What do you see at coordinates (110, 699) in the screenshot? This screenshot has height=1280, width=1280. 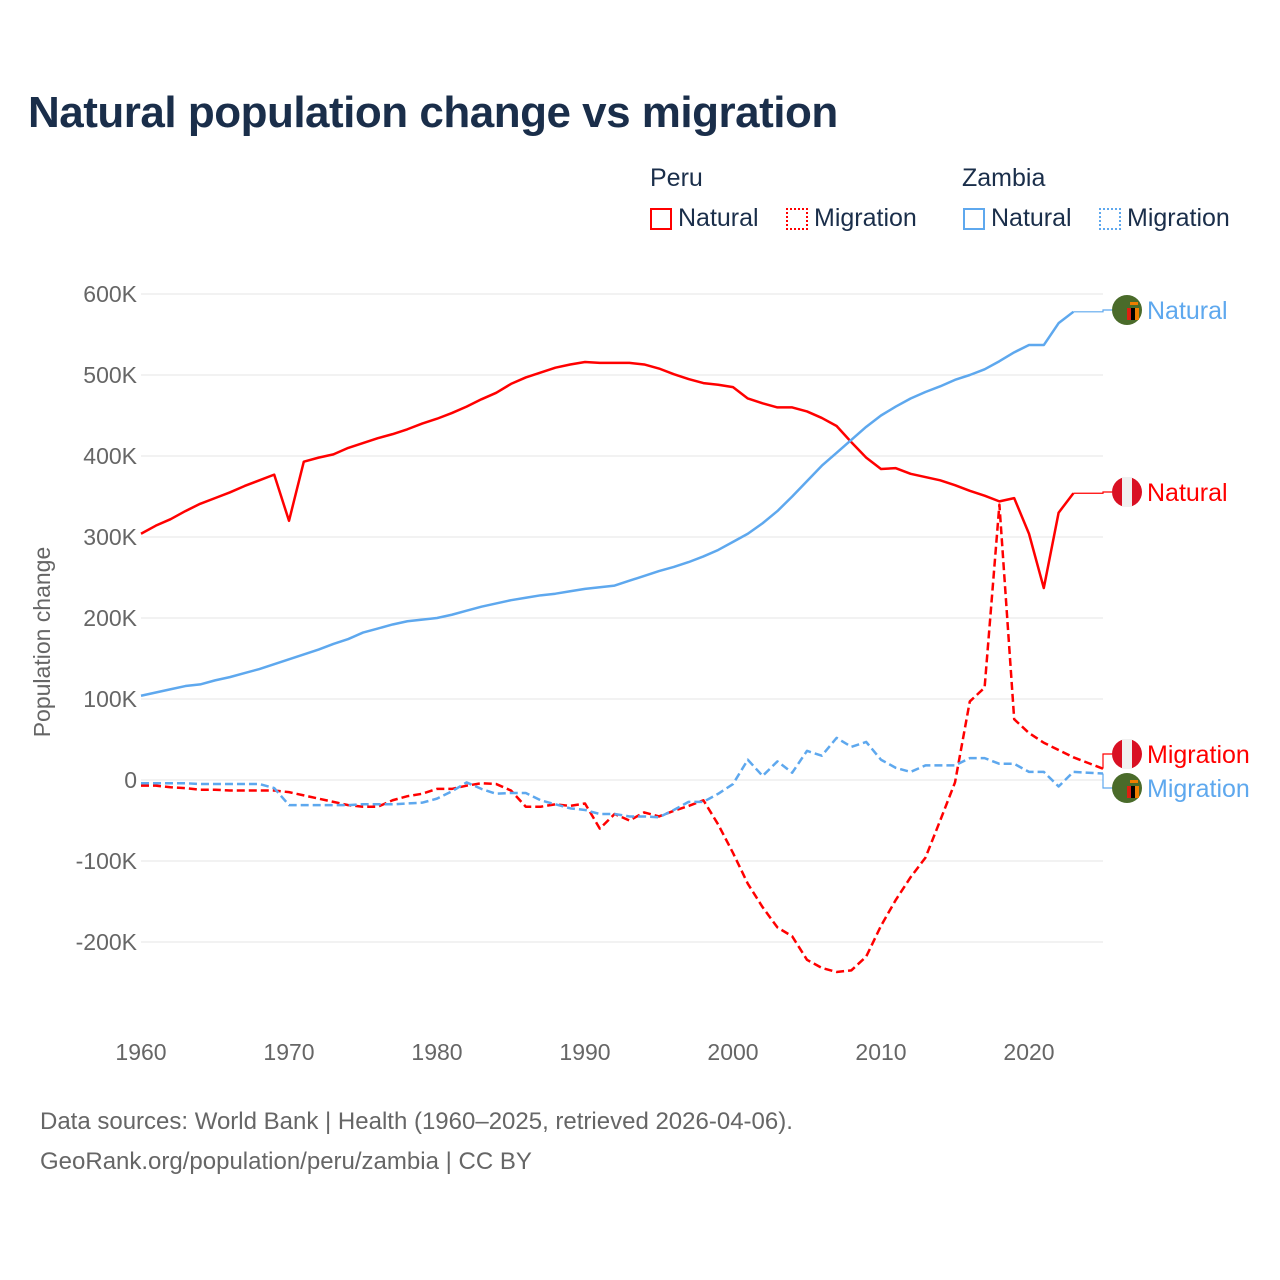 I see `y-tick-label: 100K` at bounding box center [110, 699].